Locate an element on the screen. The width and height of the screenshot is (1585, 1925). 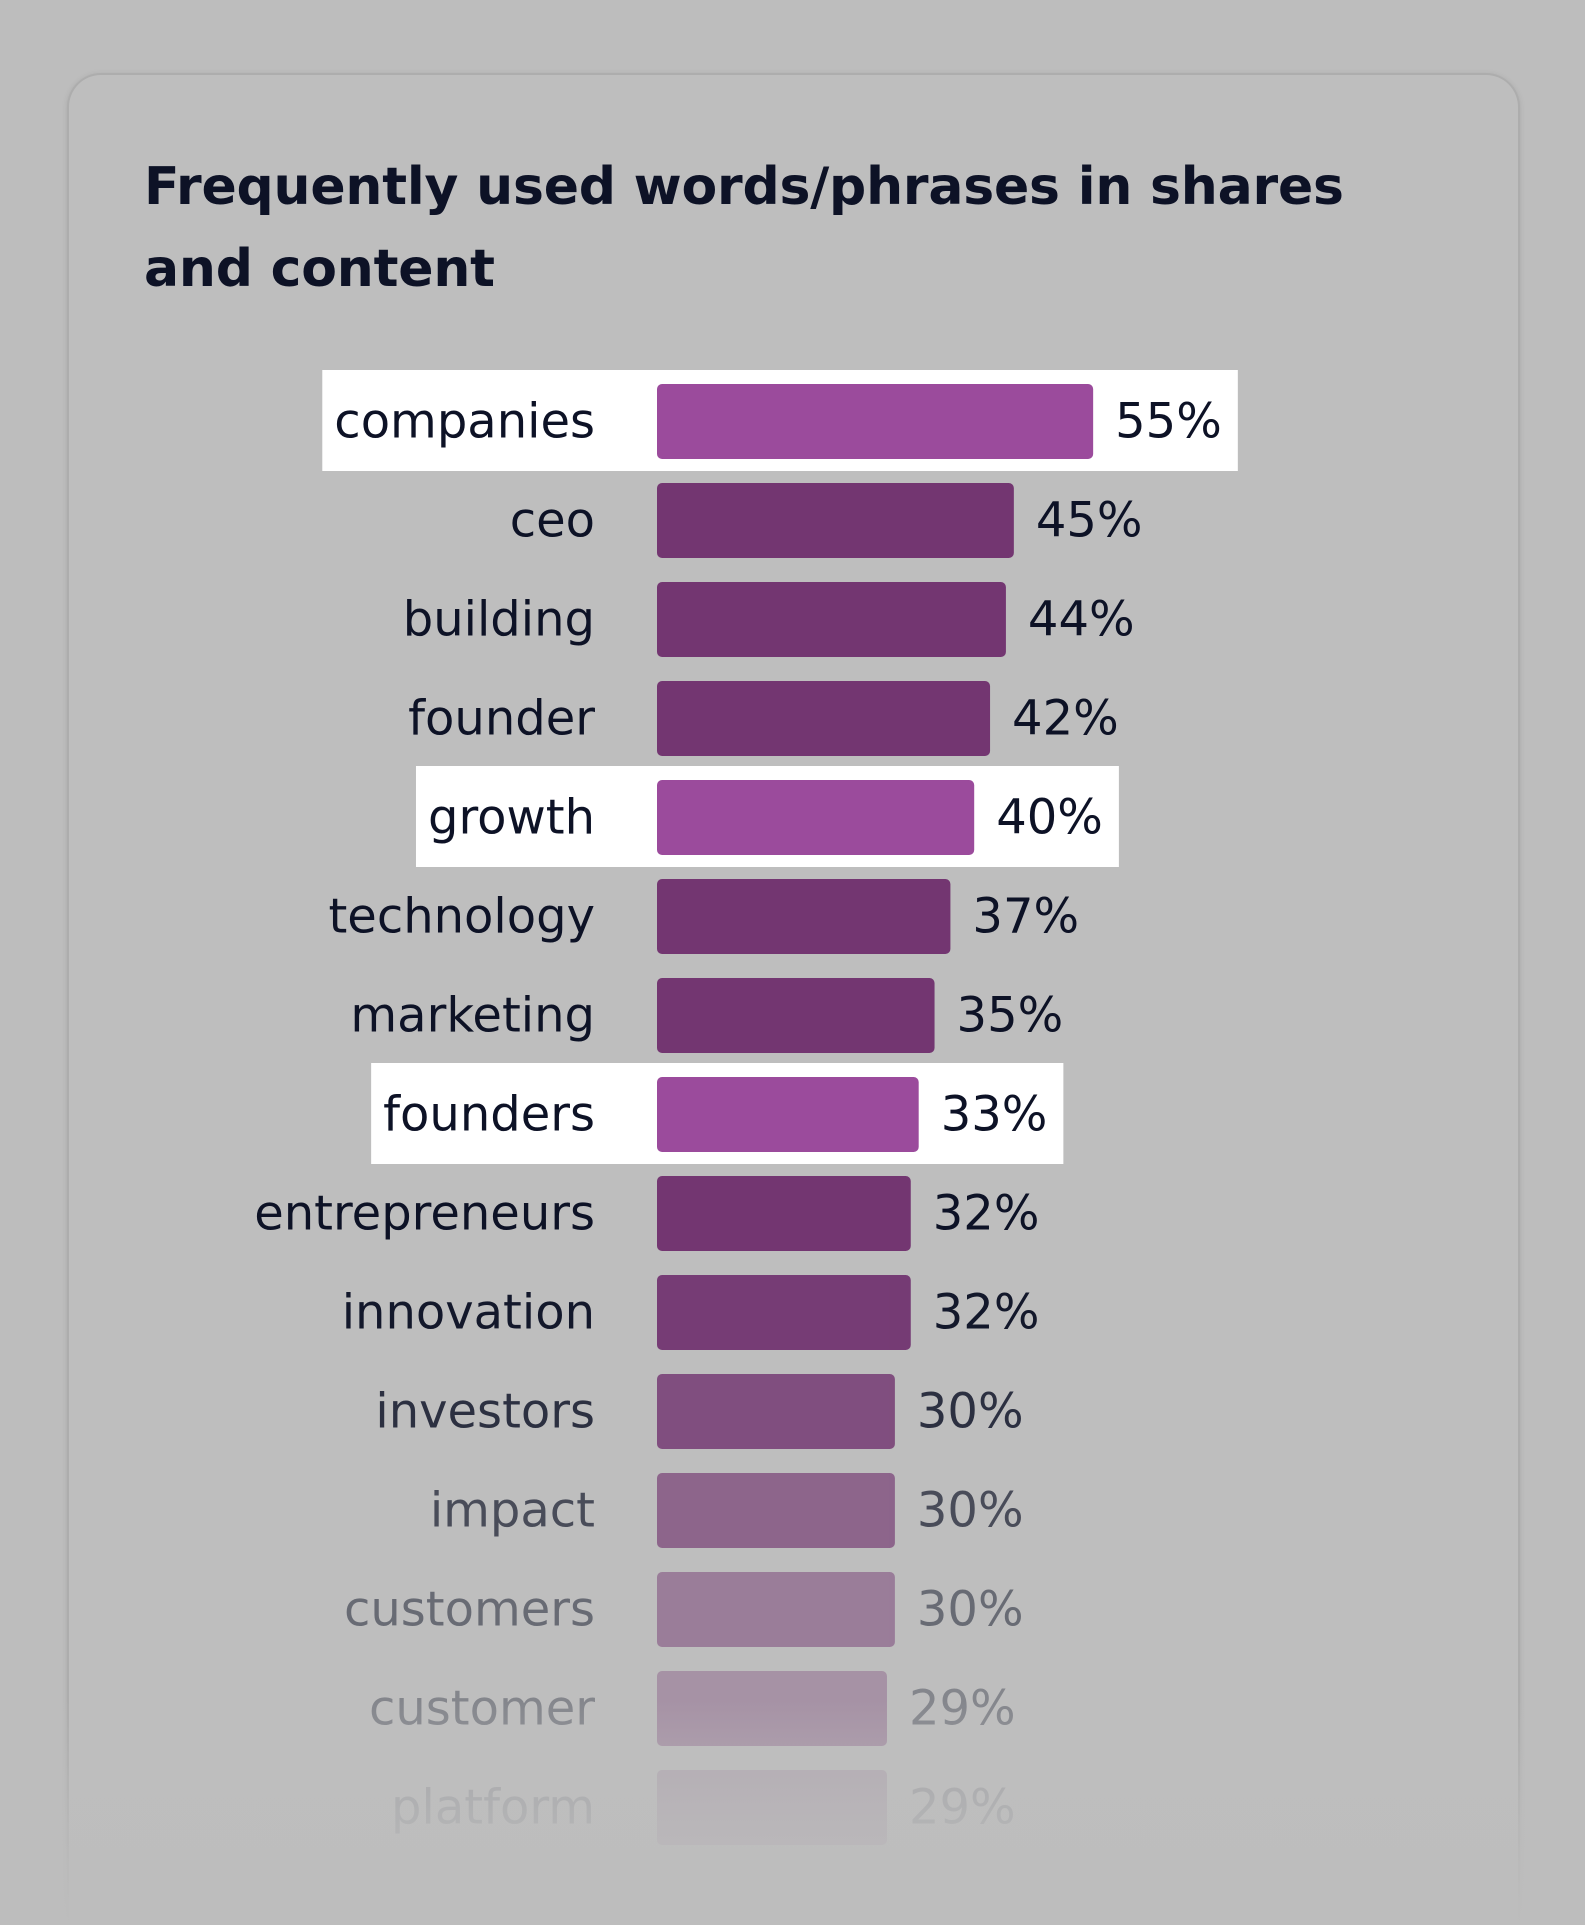
bar-row-innovation: innovation 32% is located at coordinates (691, 1312).